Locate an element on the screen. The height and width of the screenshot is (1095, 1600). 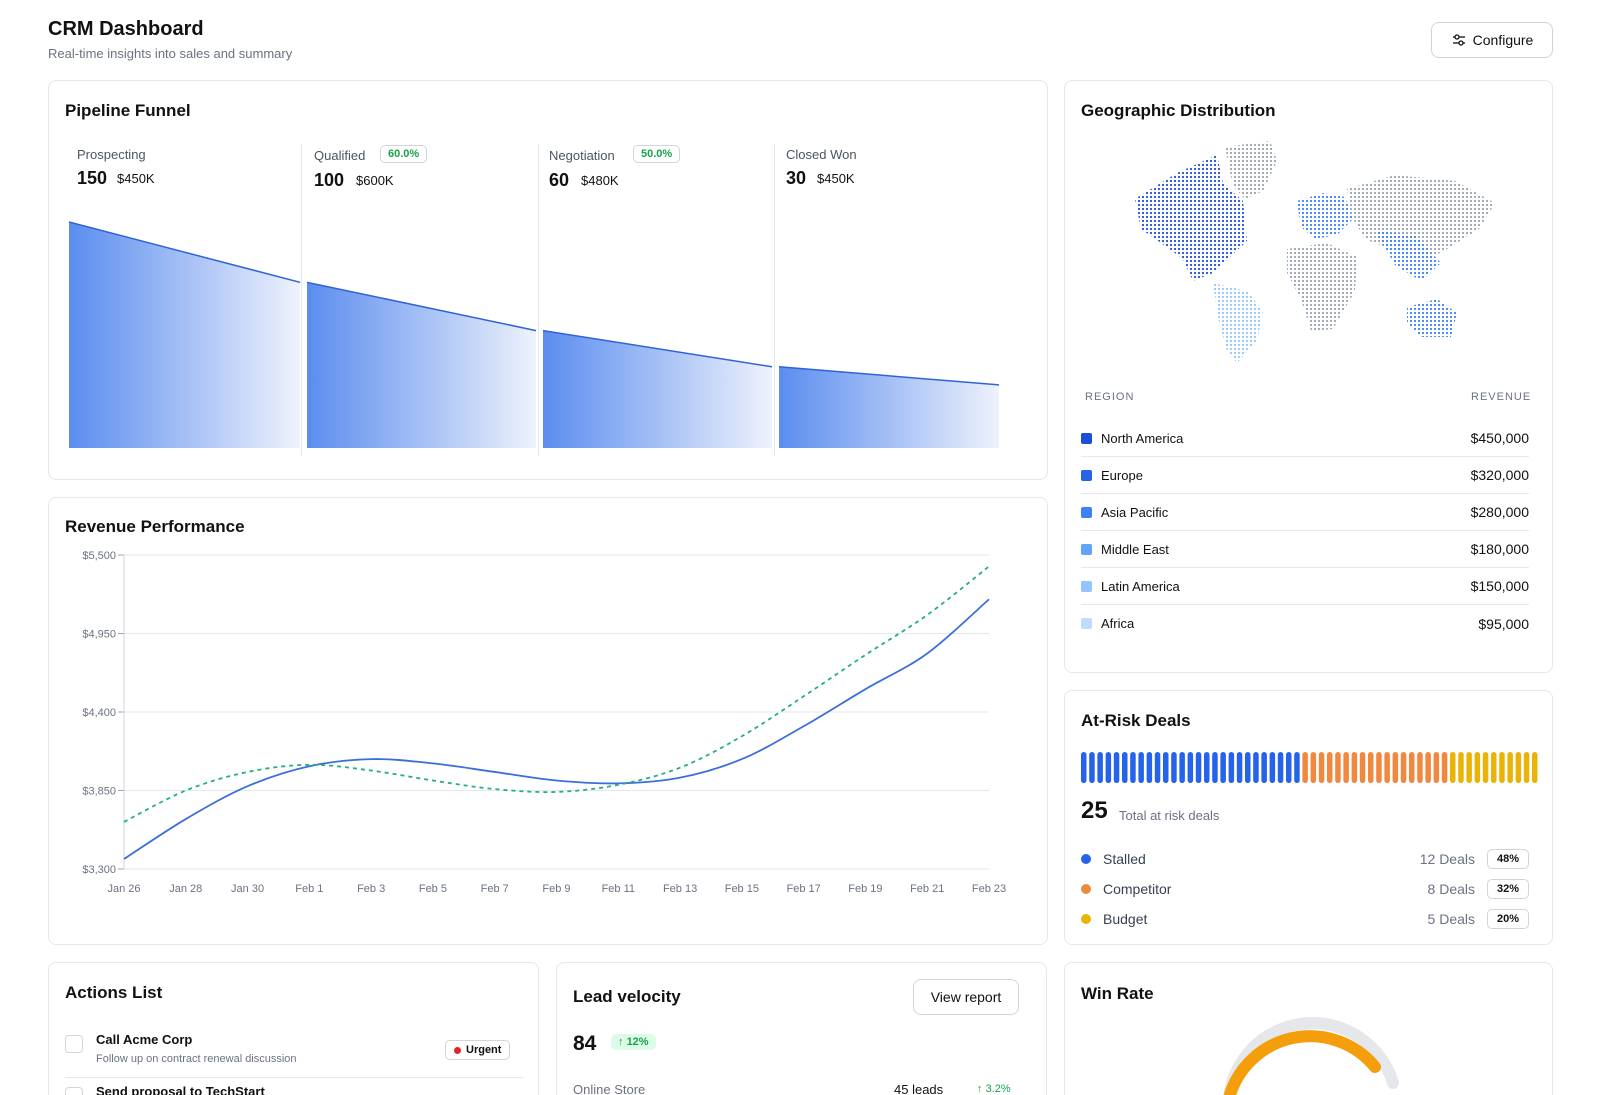
win-rate-title: Win Rate is located at coordinates (1117, 993).